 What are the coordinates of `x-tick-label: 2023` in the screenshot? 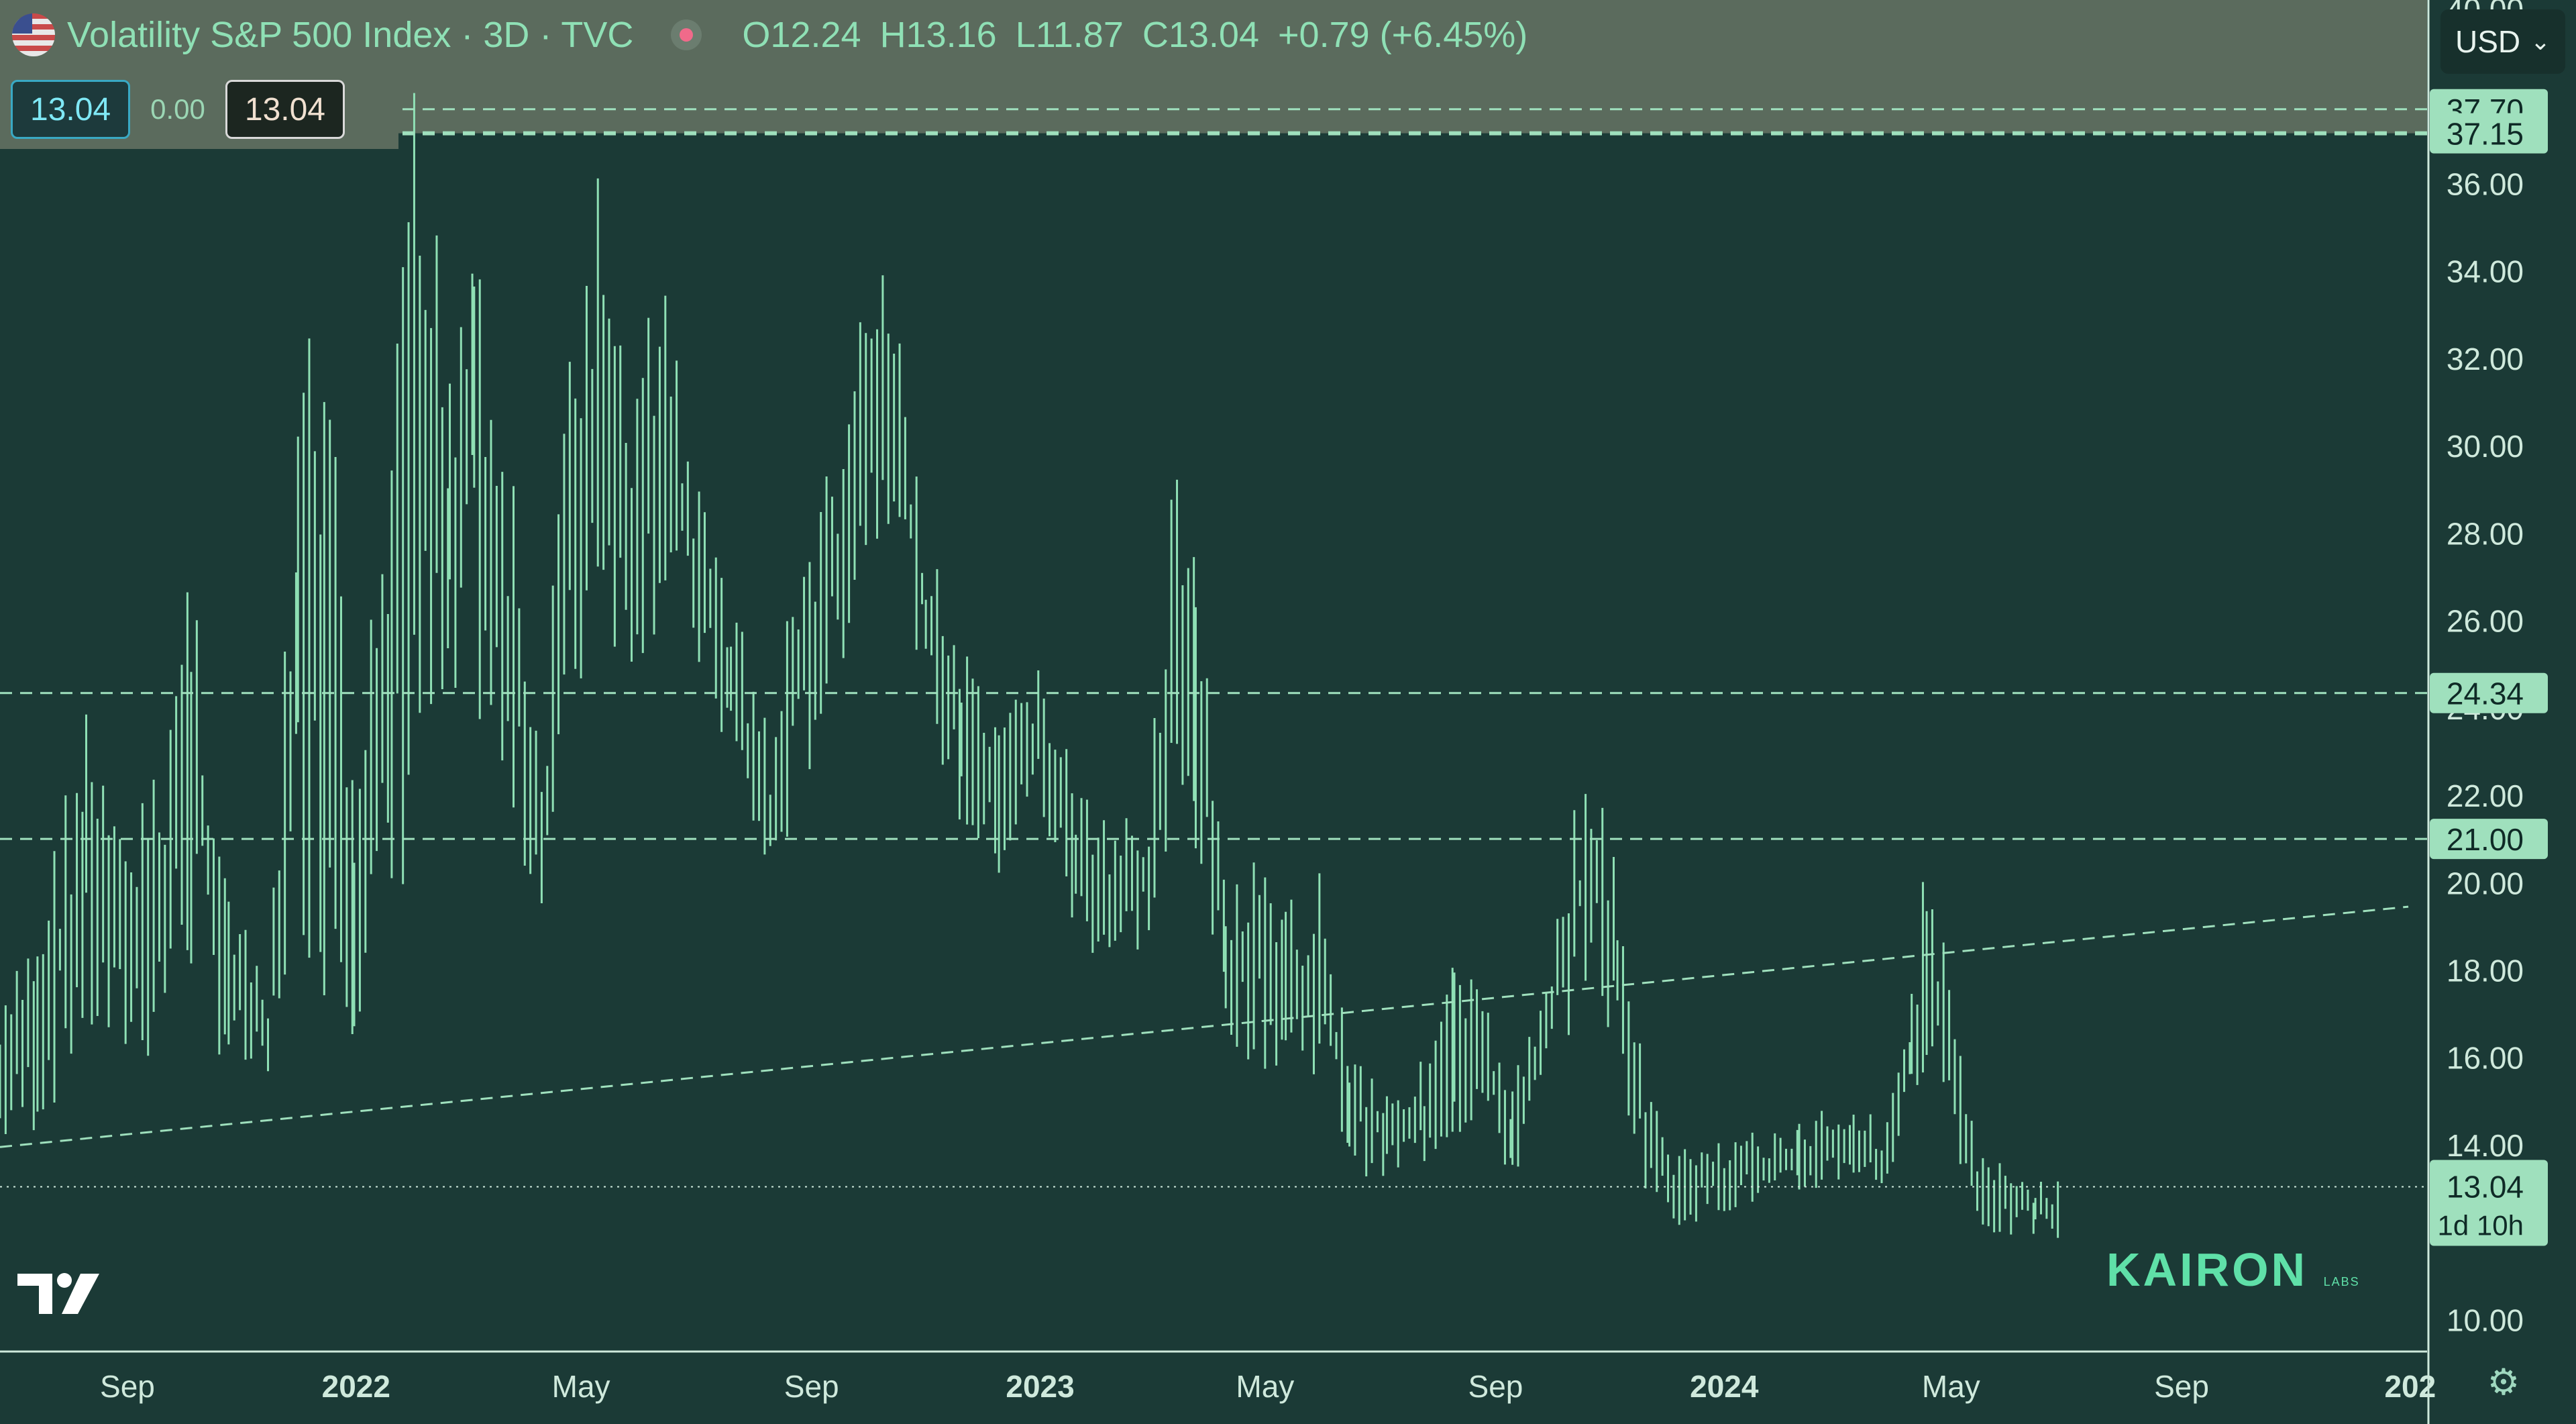 It's located at (1040, 1386).